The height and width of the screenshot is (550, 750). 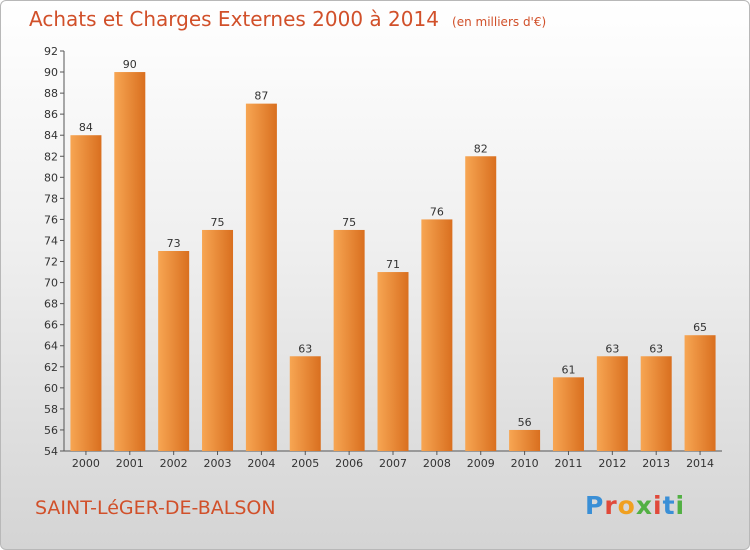 What do you see at coordinates (174, 351) in the screenshot?
I see `bar-2002` at bounding box center [174, 351].